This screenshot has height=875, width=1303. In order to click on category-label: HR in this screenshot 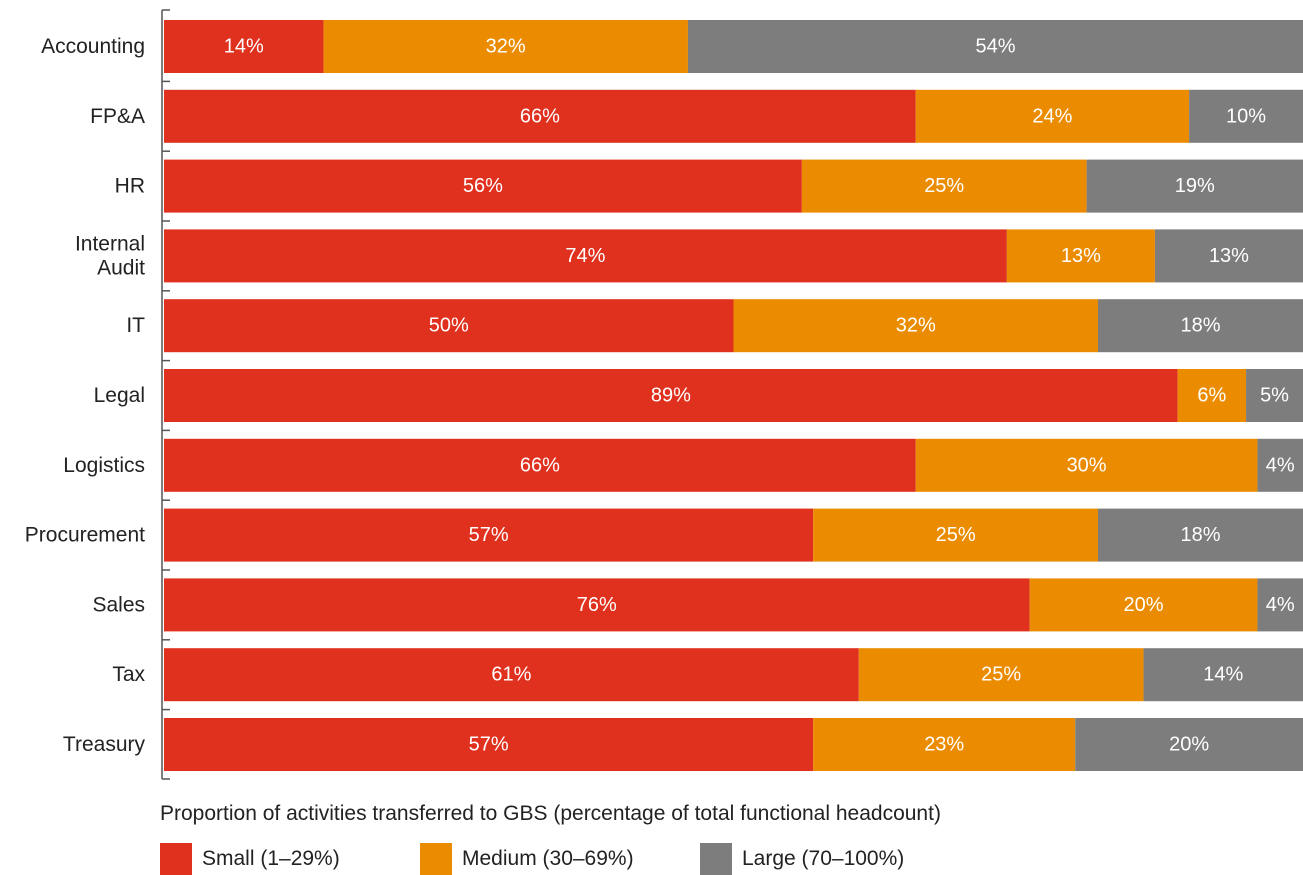, I will do `click(130, 186)`.